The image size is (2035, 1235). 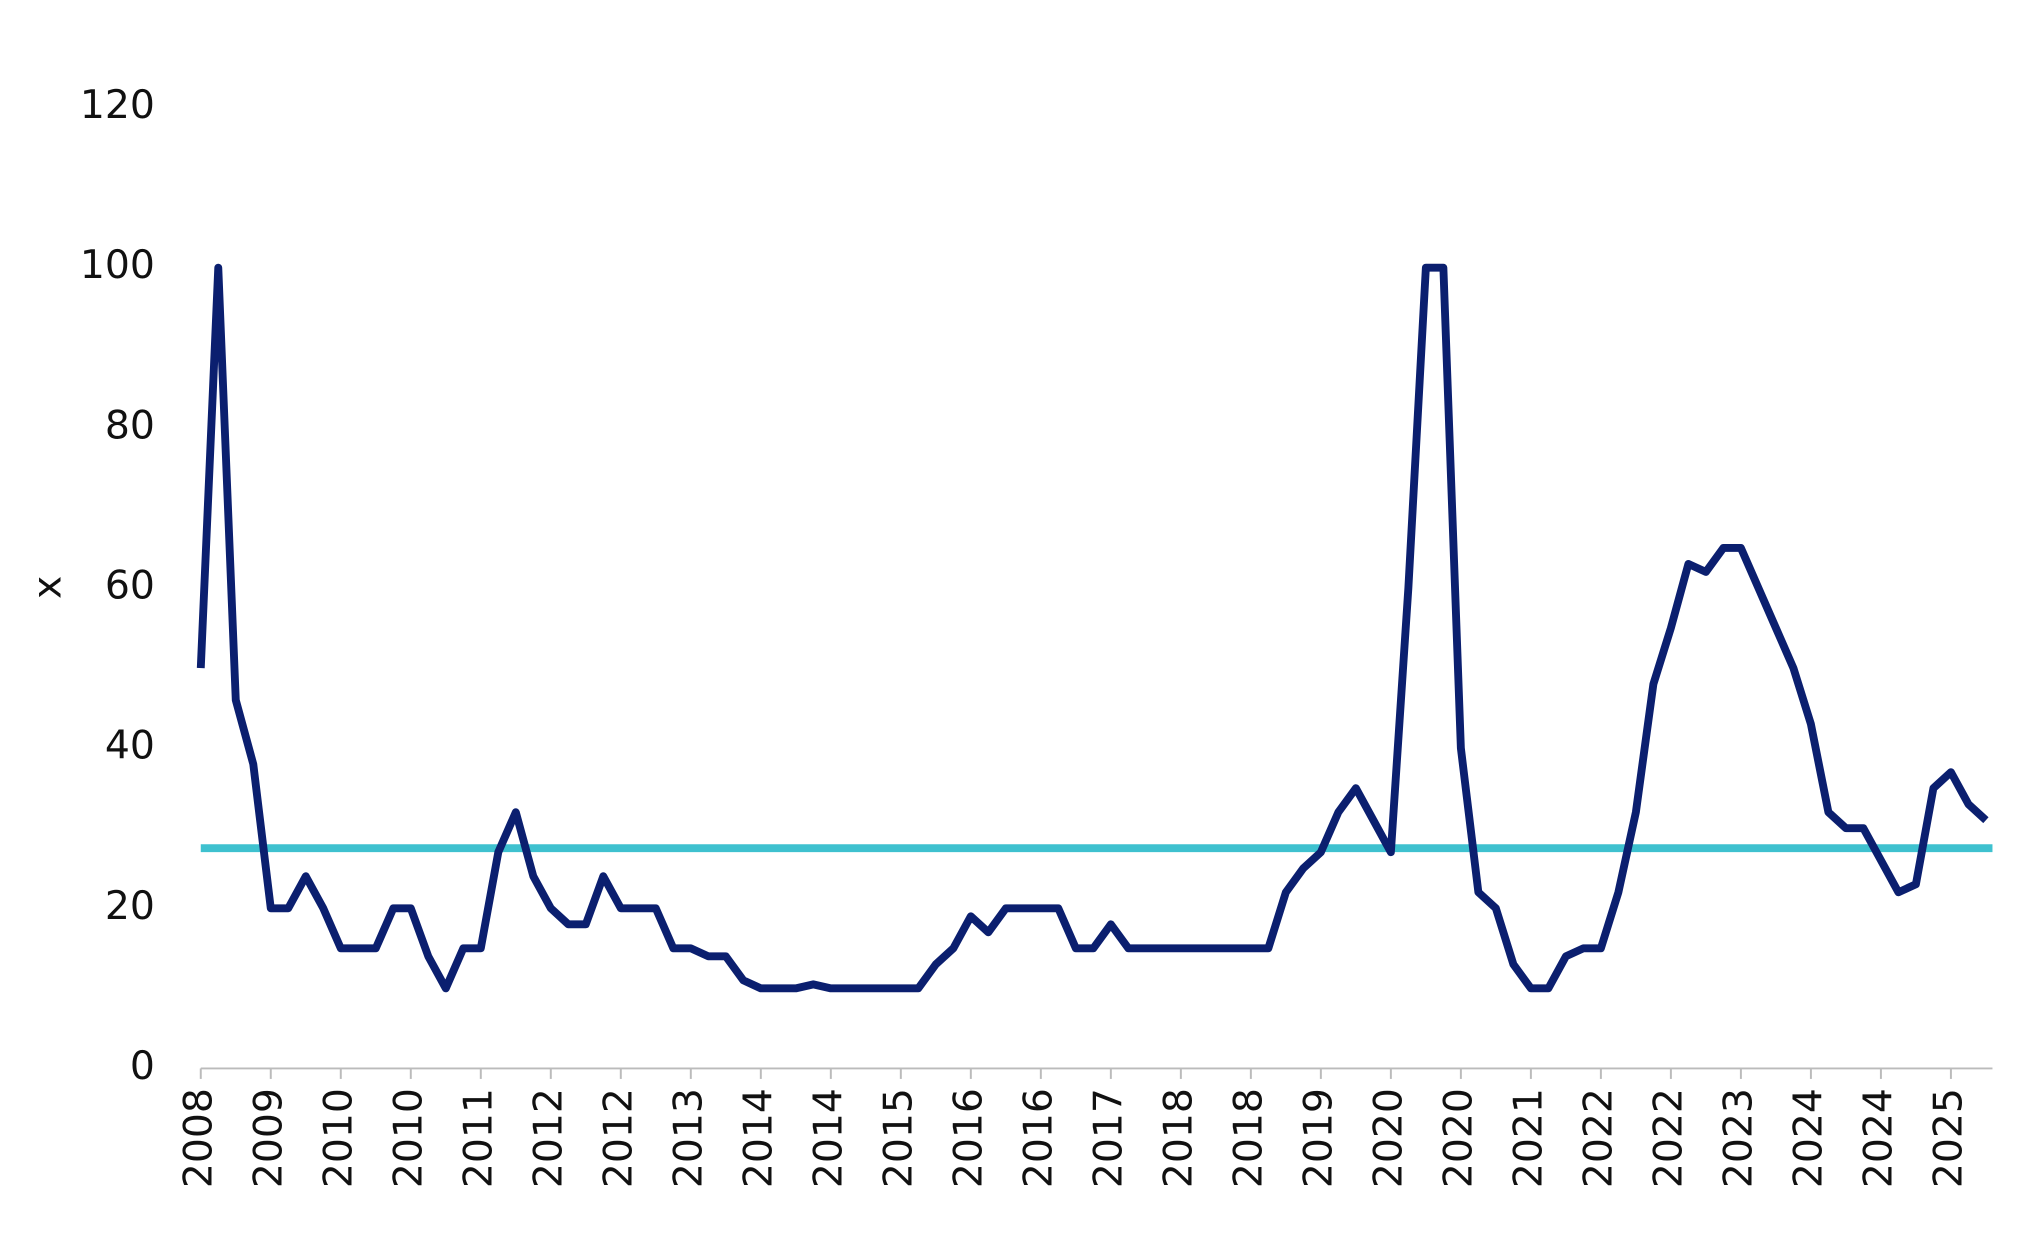 I want to click on x-tick-label: 2021, so click(x=1528, y=1138).